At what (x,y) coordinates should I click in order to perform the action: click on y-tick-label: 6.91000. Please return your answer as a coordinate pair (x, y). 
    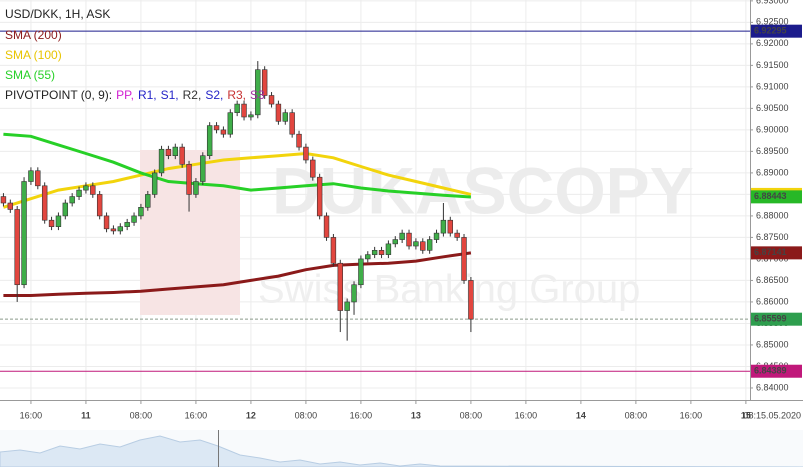
    Looking at the image, I should click on (772, 86).